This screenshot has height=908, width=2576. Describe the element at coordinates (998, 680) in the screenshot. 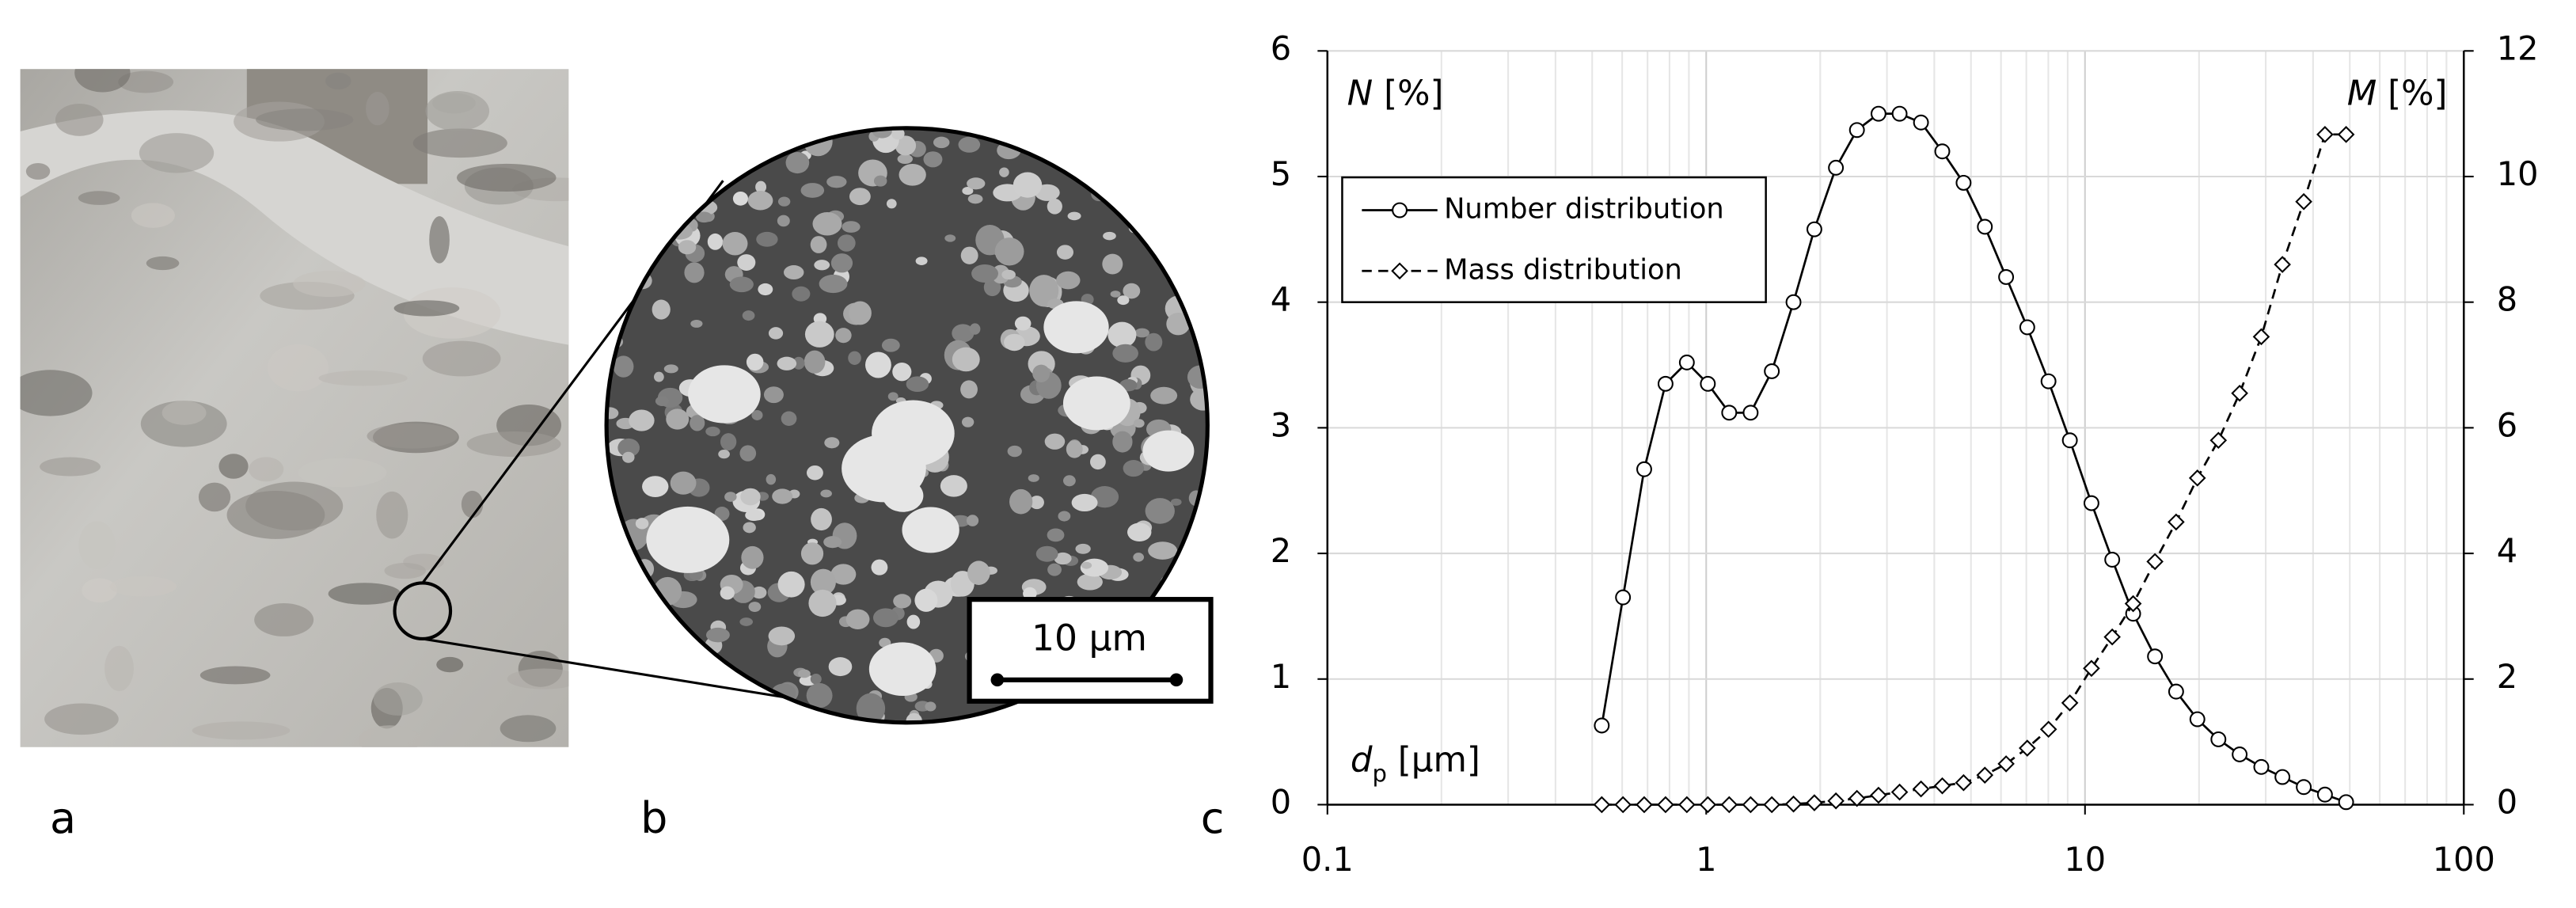

I see `scale-bar-end` at that location.